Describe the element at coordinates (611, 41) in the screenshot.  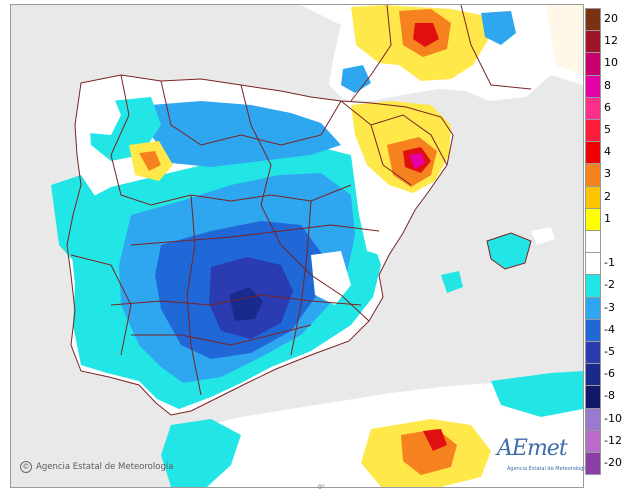
I see `legend-label: 12` at that location.